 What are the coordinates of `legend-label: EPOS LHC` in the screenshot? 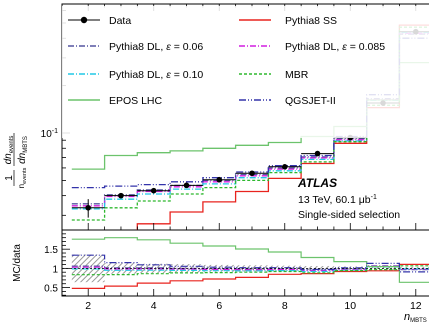 It's located at (136, 101).